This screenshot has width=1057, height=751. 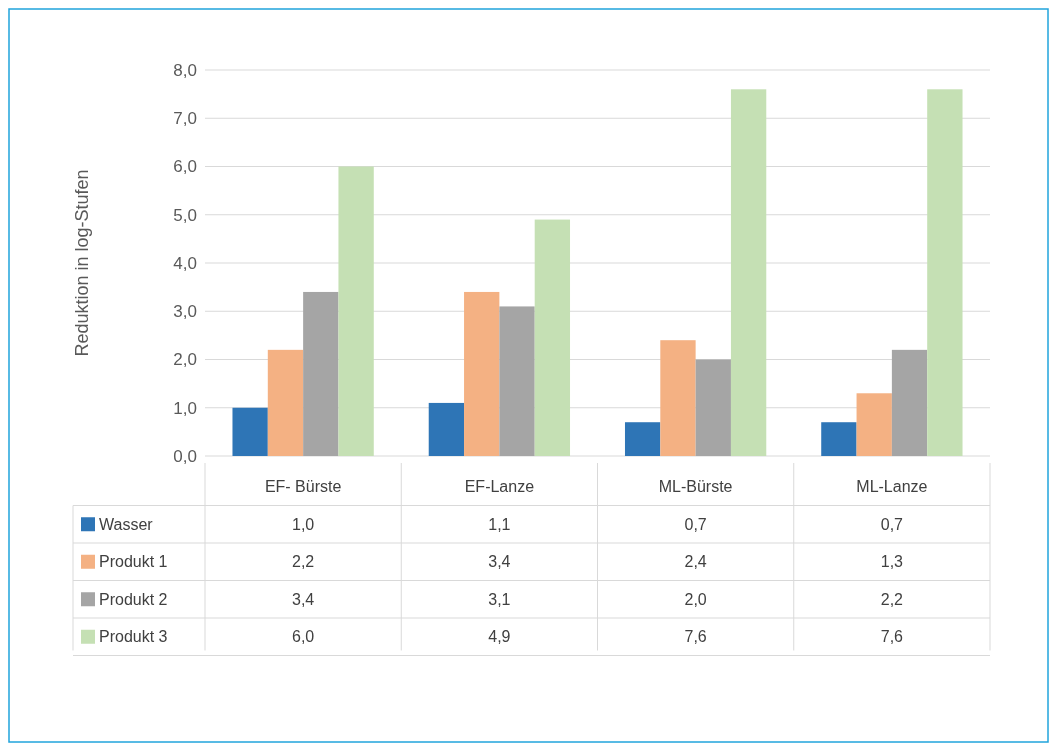 I want to click on y-tick-label: 6,0, so click(x=185, y=167).